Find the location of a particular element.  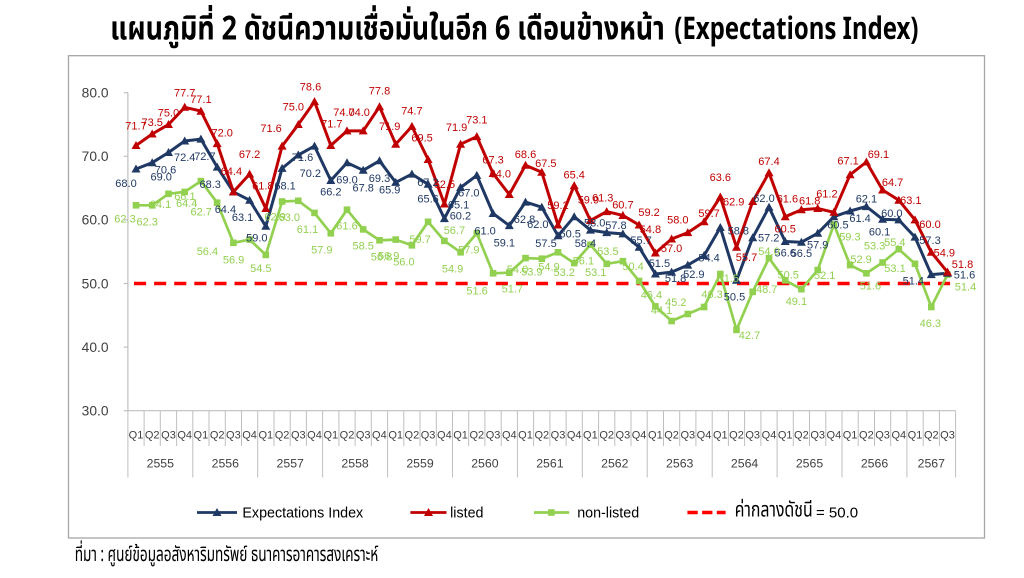

svg-text: 2559 is located at coordinates (420, 464).